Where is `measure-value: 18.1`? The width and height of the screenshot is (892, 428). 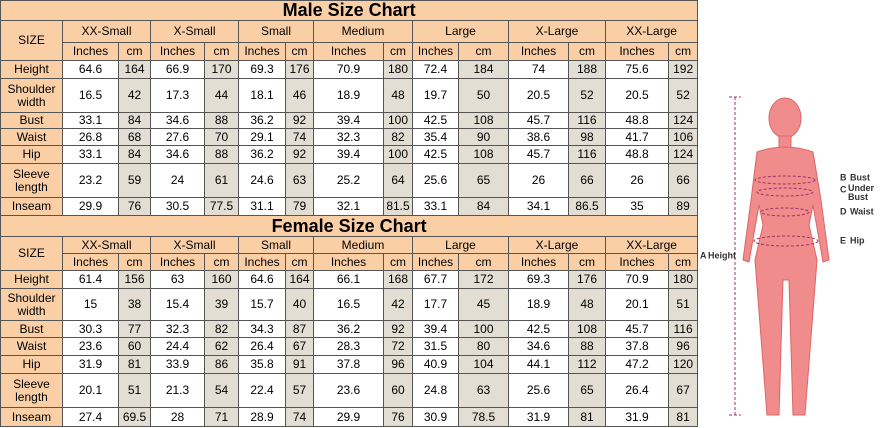 measure-value: 18.1 is located at coordinates (262, 95).